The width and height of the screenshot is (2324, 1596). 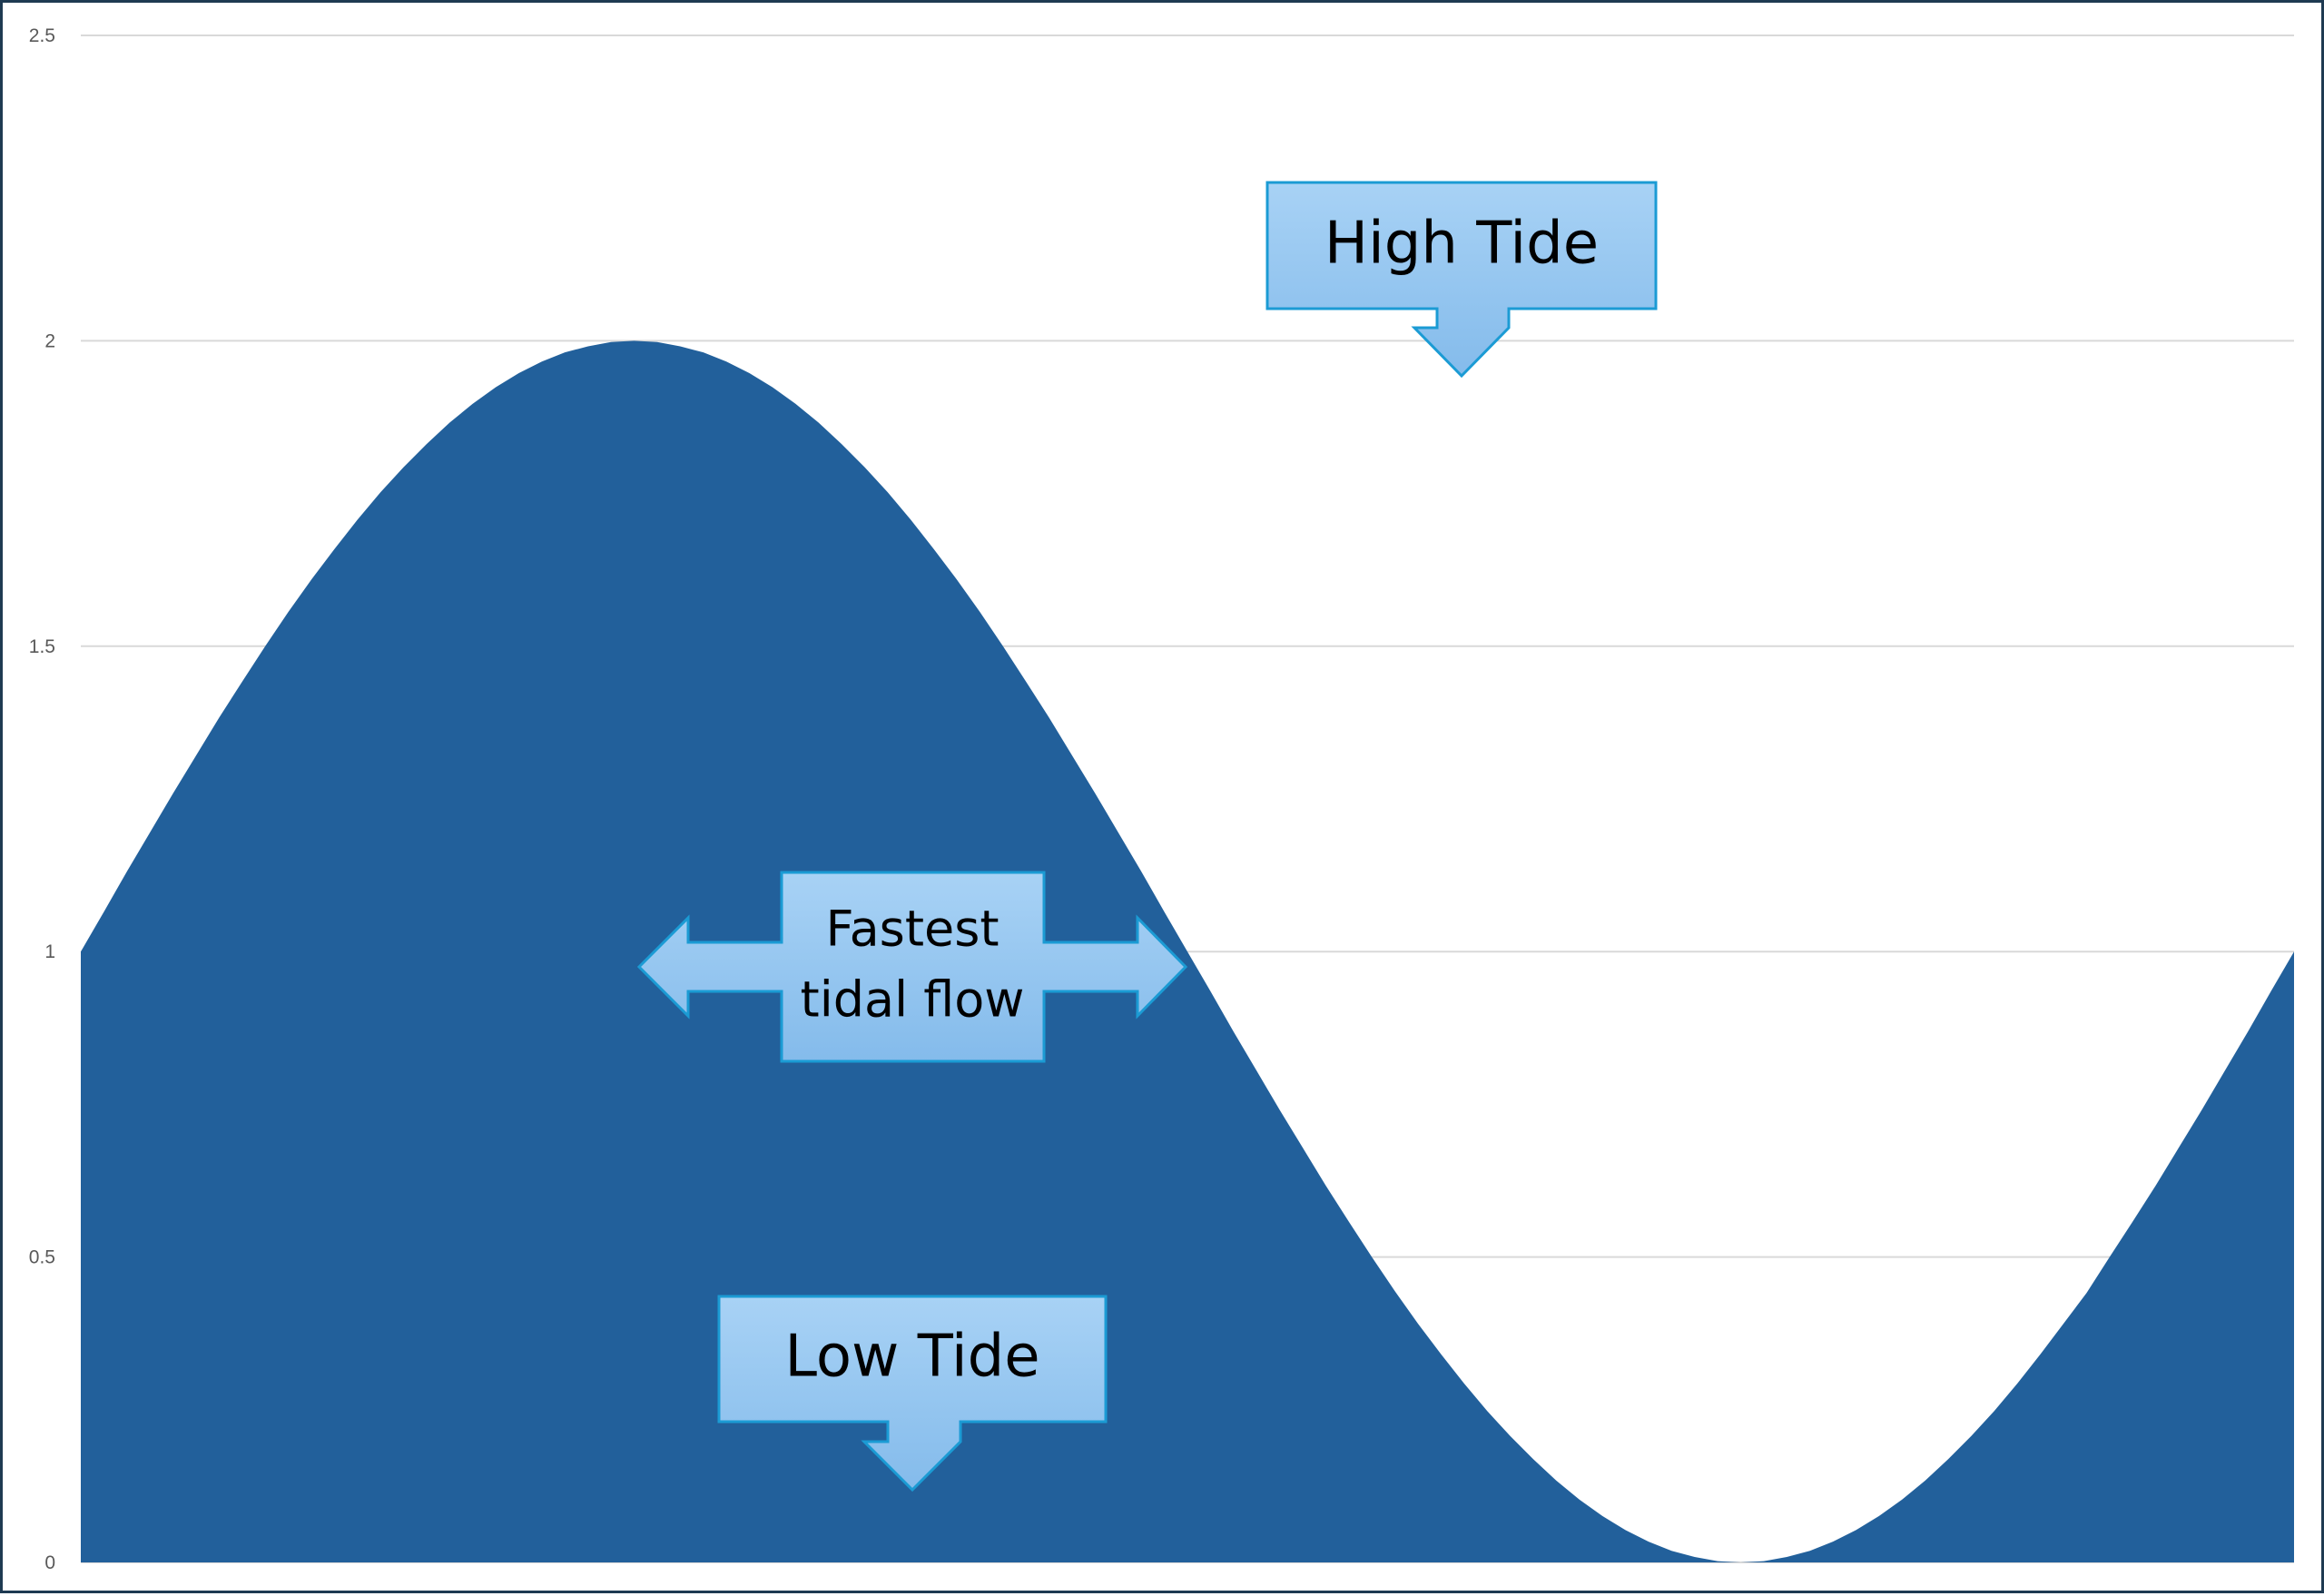 What do you see at coordinates (49, 340) in the screenshot?
I see `y-tick-label: 2` at bounding box center [49, 340].